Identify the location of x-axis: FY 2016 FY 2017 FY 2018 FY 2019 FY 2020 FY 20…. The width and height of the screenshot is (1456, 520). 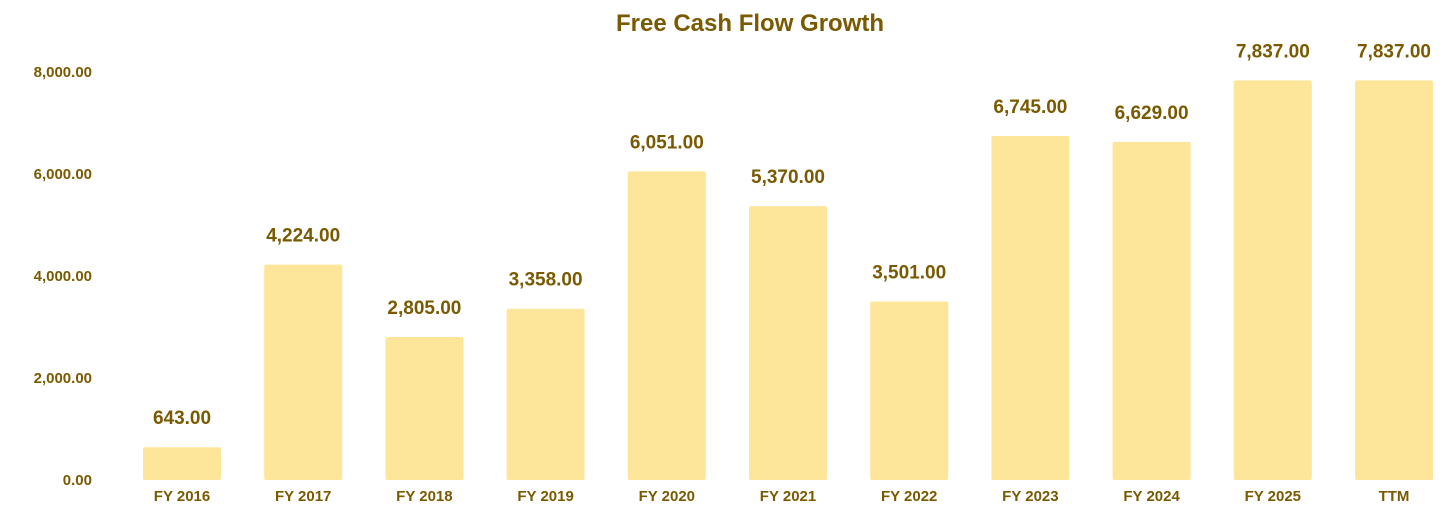
(782, 496).